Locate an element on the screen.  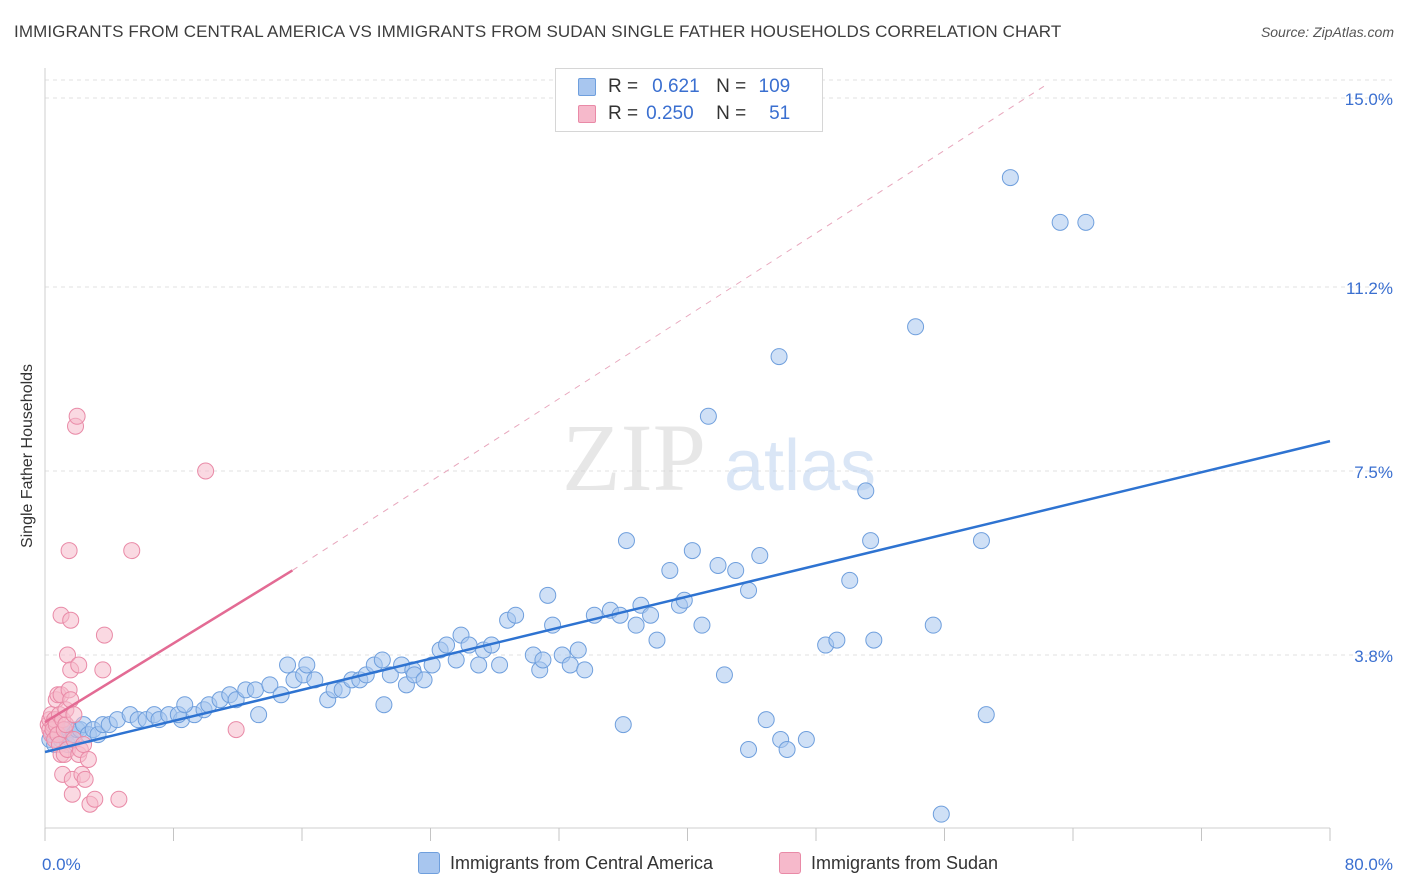
legend-swatch-pink is located at coordinates (587, 114).